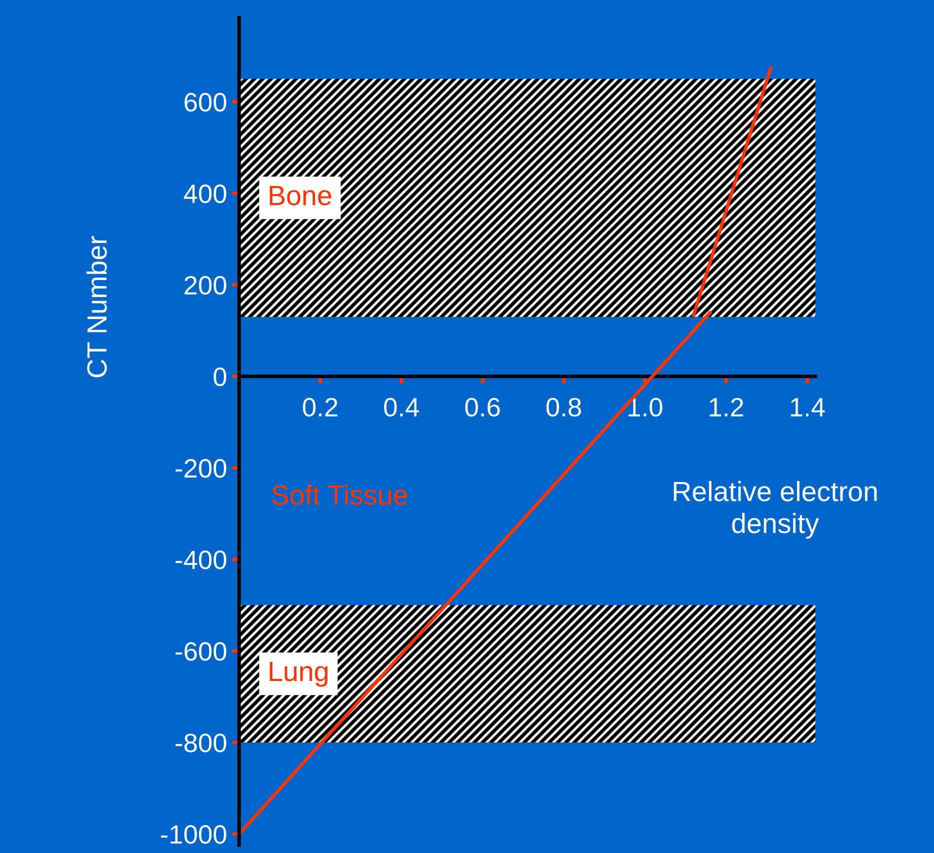 This screenshot has height=853, width=934. What do you see at coordinates (201, 468) in the screenshot?
I see `y-tick-label: -200` at bounding box center [201, 468].